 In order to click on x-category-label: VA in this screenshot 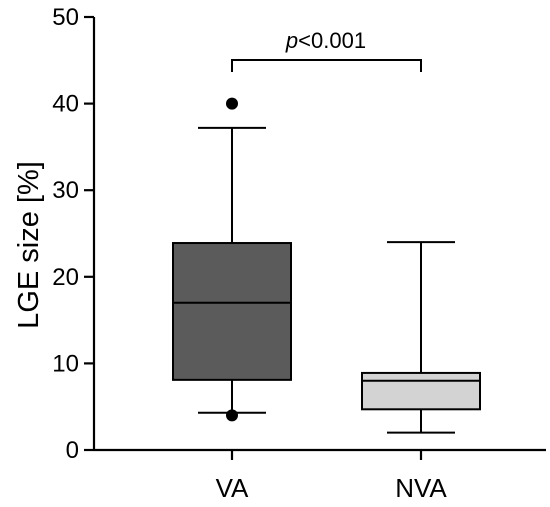, I will do `click(232, 488)`.